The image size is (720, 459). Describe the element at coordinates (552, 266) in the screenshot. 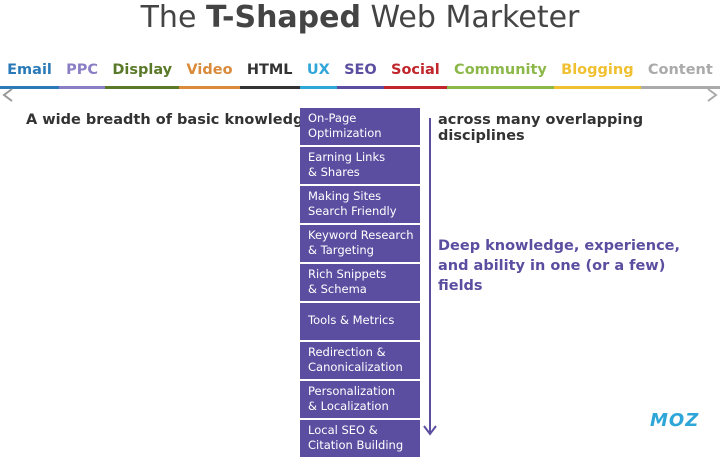

I see `caption-line: and ability in one (or a few)` at that location.